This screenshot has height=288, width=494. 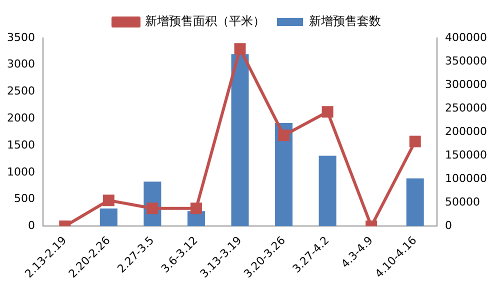 I want to click on y2-tick-label: 250000, so click(x=466, y=107).